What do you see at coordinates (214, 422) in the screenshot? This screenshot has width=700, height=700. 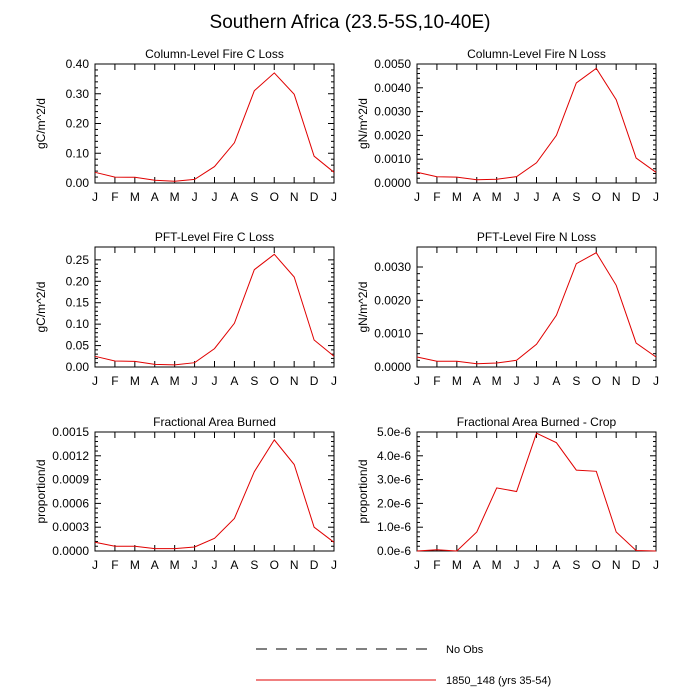 I see `chart-title: Fractional Area Burned` at bounding box center [214, 422].